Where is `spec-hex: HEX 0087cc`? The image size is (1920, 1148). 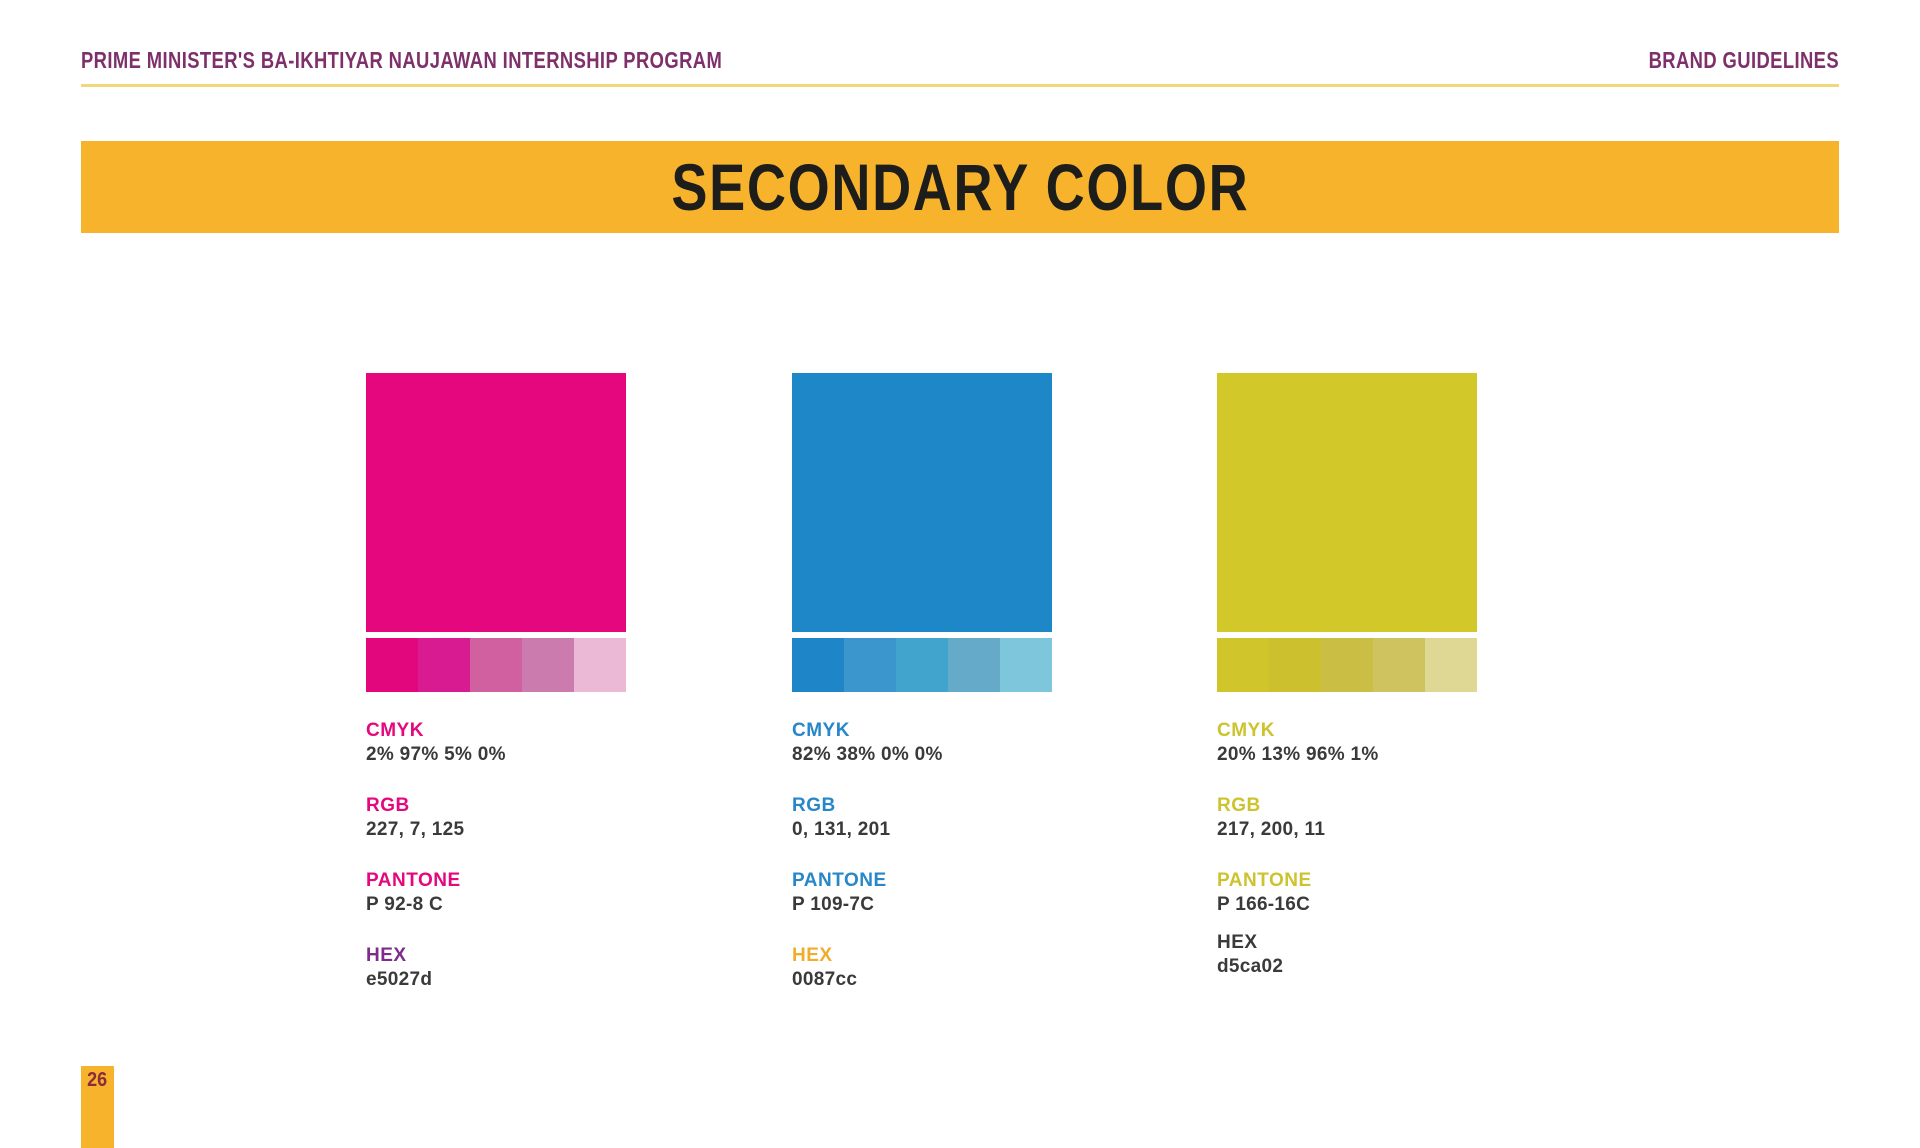
spec-hex: HEX 0087cc is located at coordinates (922, 968).